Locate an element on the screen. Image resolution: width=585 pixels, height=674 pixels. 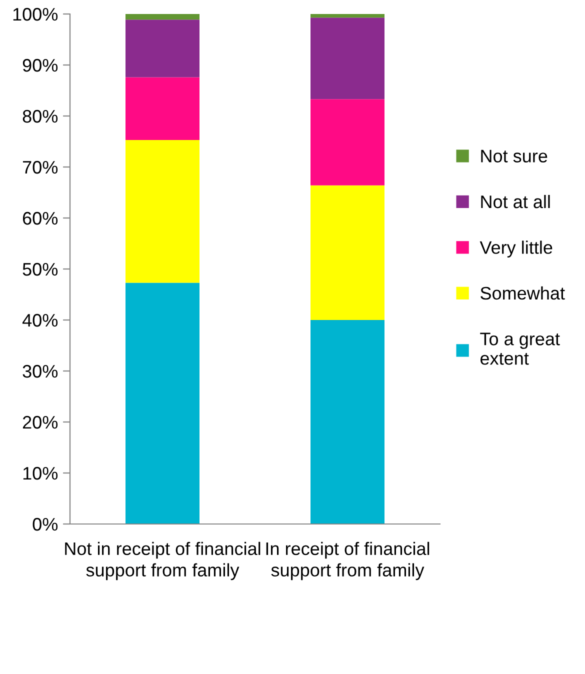
y-tick-label: 80% is located at coordinates (40, 116).